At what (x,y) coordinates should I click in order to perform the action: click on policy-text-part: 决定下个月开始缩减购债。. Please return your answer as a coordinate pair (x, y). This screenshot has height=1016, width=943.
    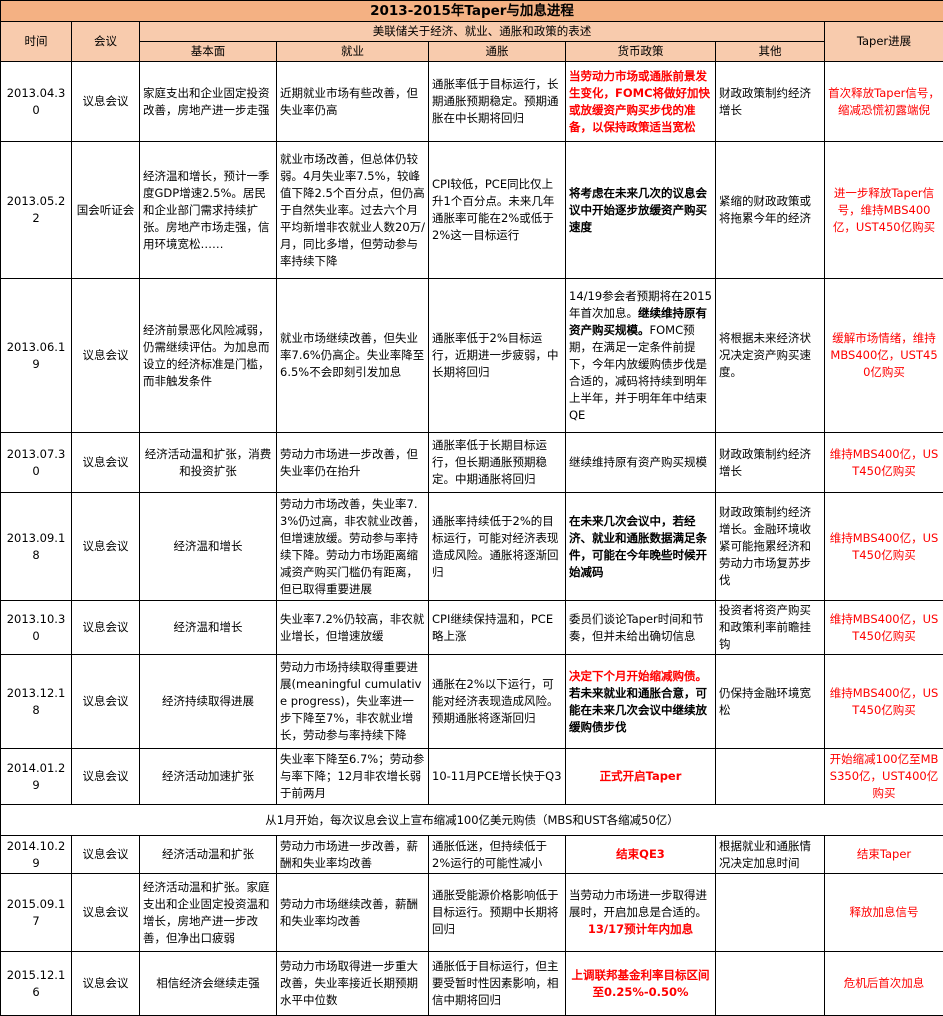
    Looking at the image, I should click on (638, 676).